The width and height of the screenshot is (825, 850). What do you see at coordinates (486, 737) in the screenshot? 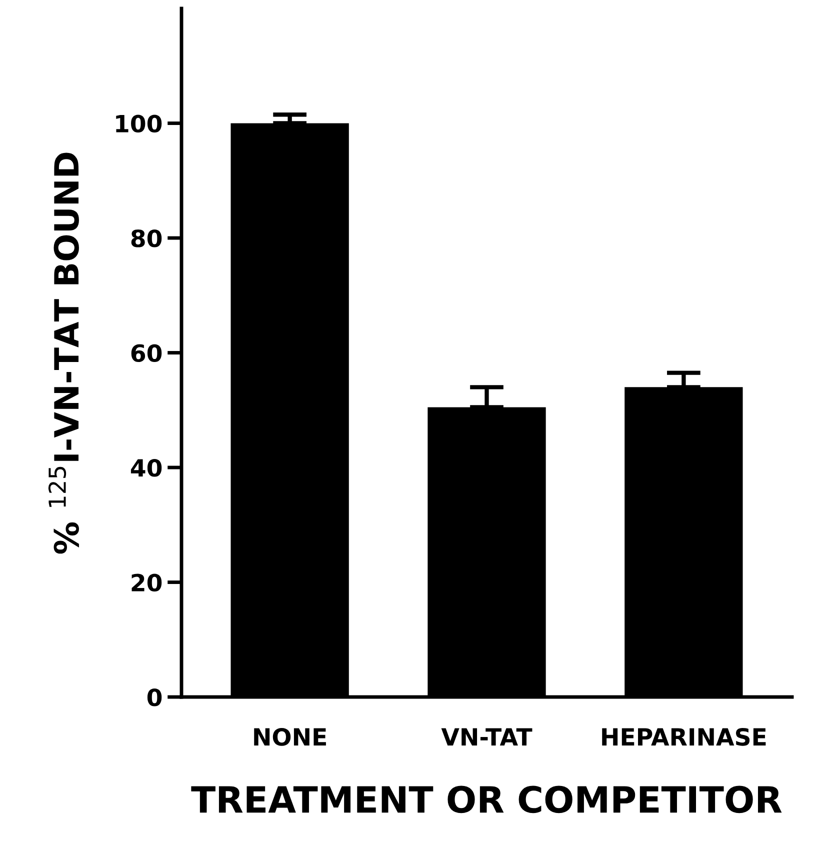
I see `x-tick-label: VN-TAT` at bounding box center [486, 737].